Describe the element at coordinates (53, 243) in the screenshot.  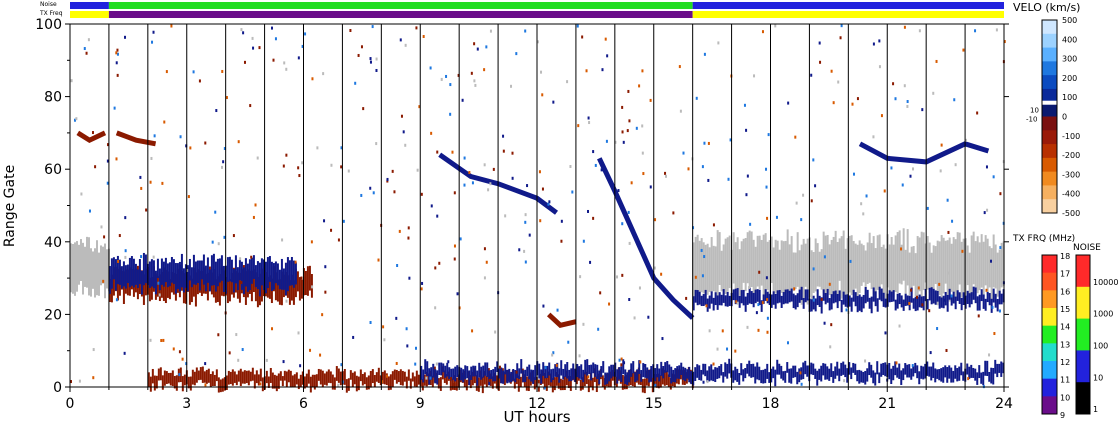
I see `y-tick-label-40: 40` at that location.